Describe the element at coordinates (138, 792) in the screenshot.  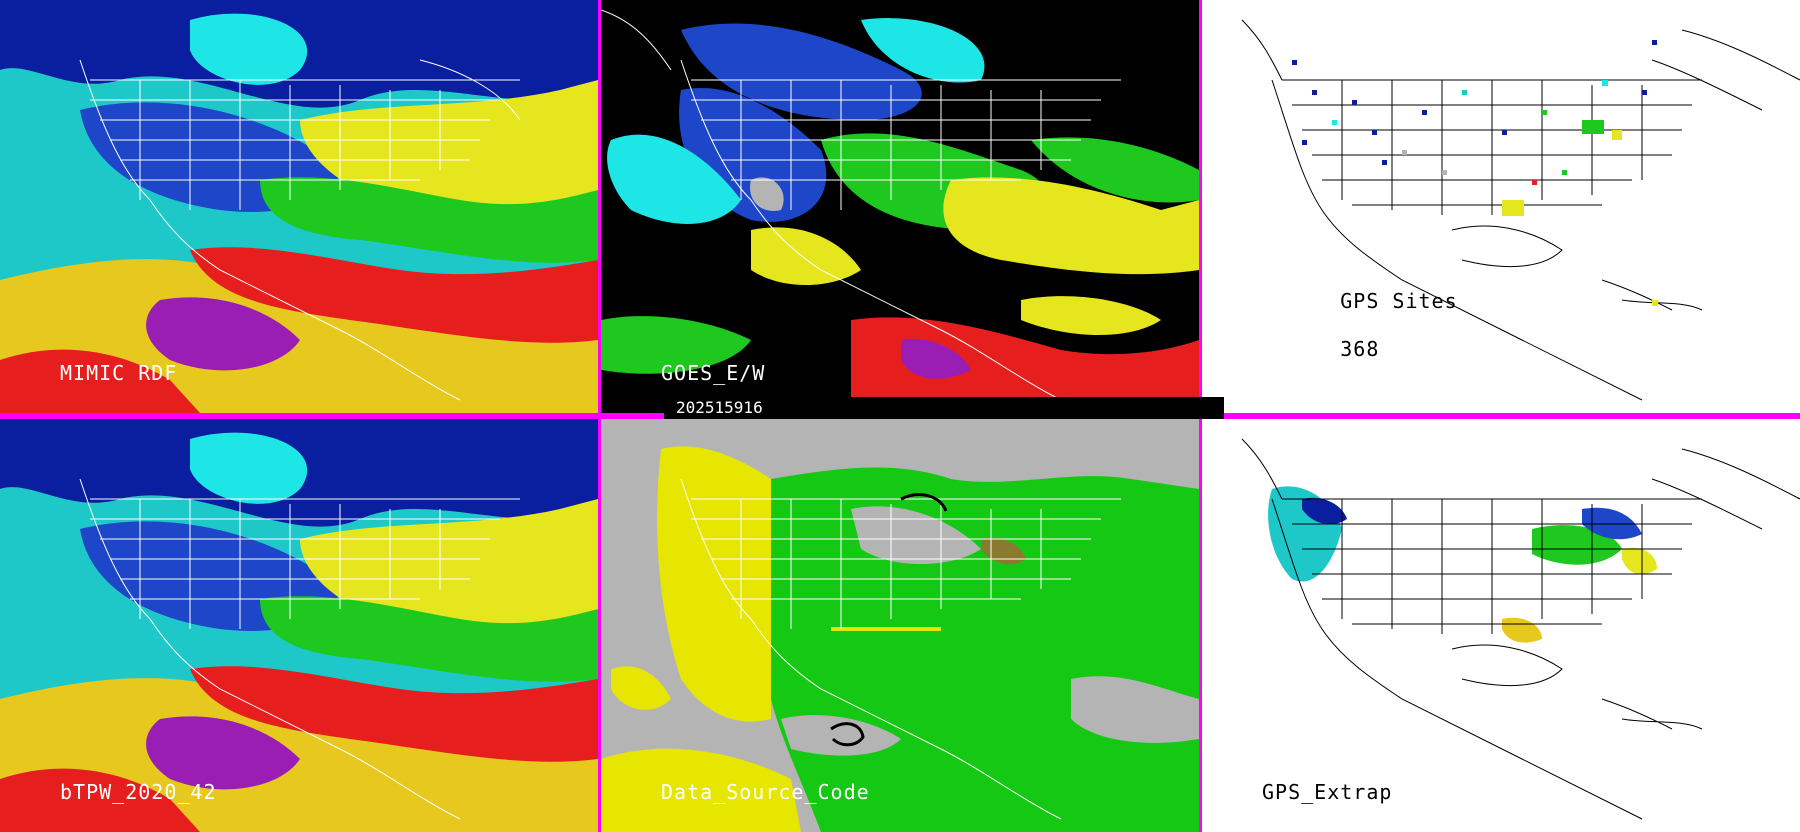
I see `btpw-label: bTPW_2020_42` at that location.